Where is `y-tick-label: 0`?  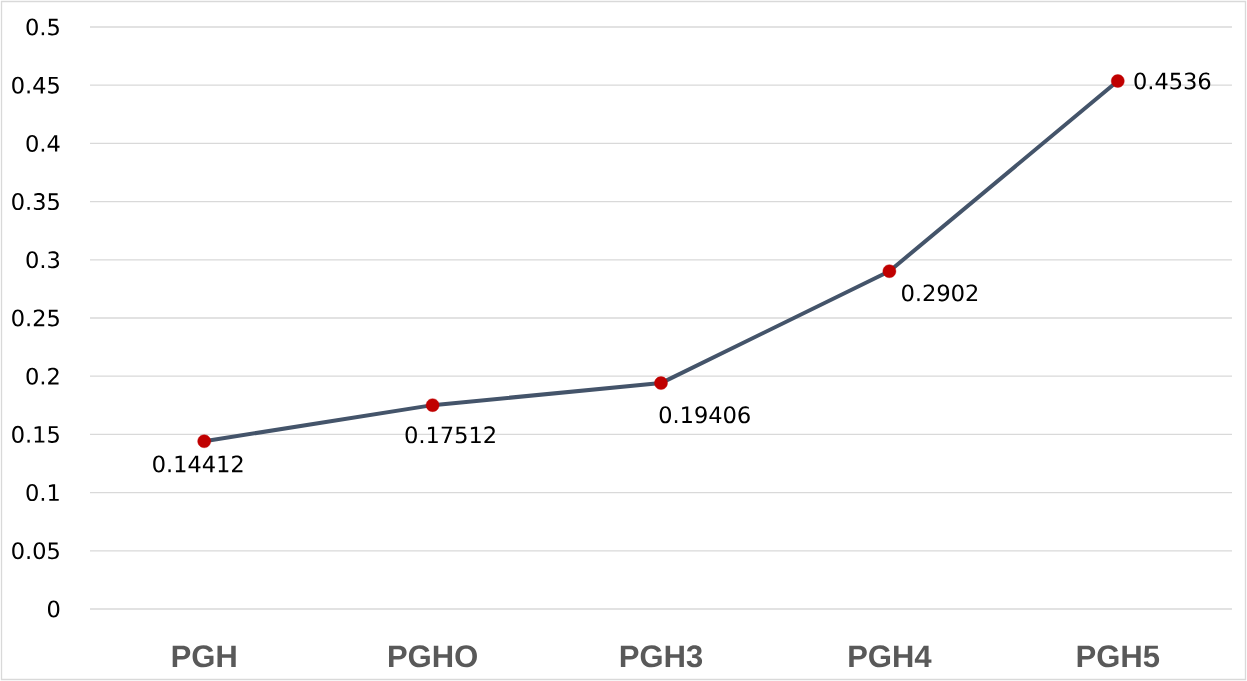
y-tick-label: 0 is located at coordinates (53, 609).